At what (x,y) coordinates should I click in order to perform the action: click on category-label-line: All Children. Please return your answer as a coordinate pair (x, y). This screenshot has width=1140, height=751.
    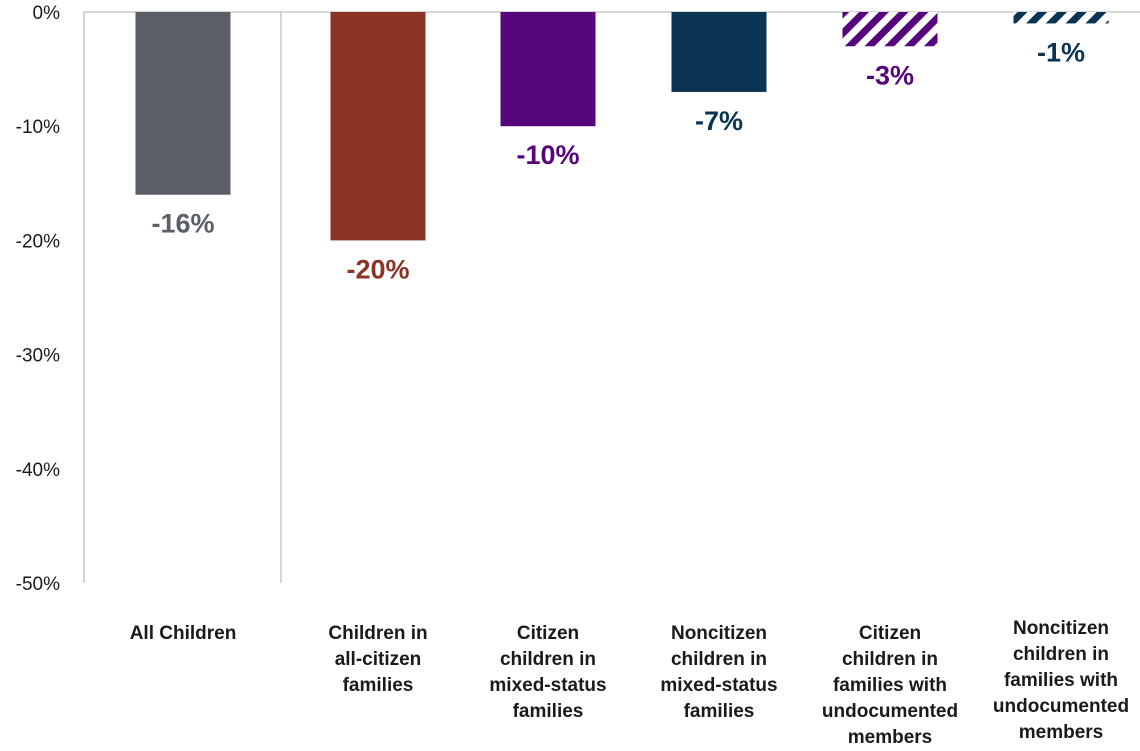
    Looking at the image, I should click on (183, 633).